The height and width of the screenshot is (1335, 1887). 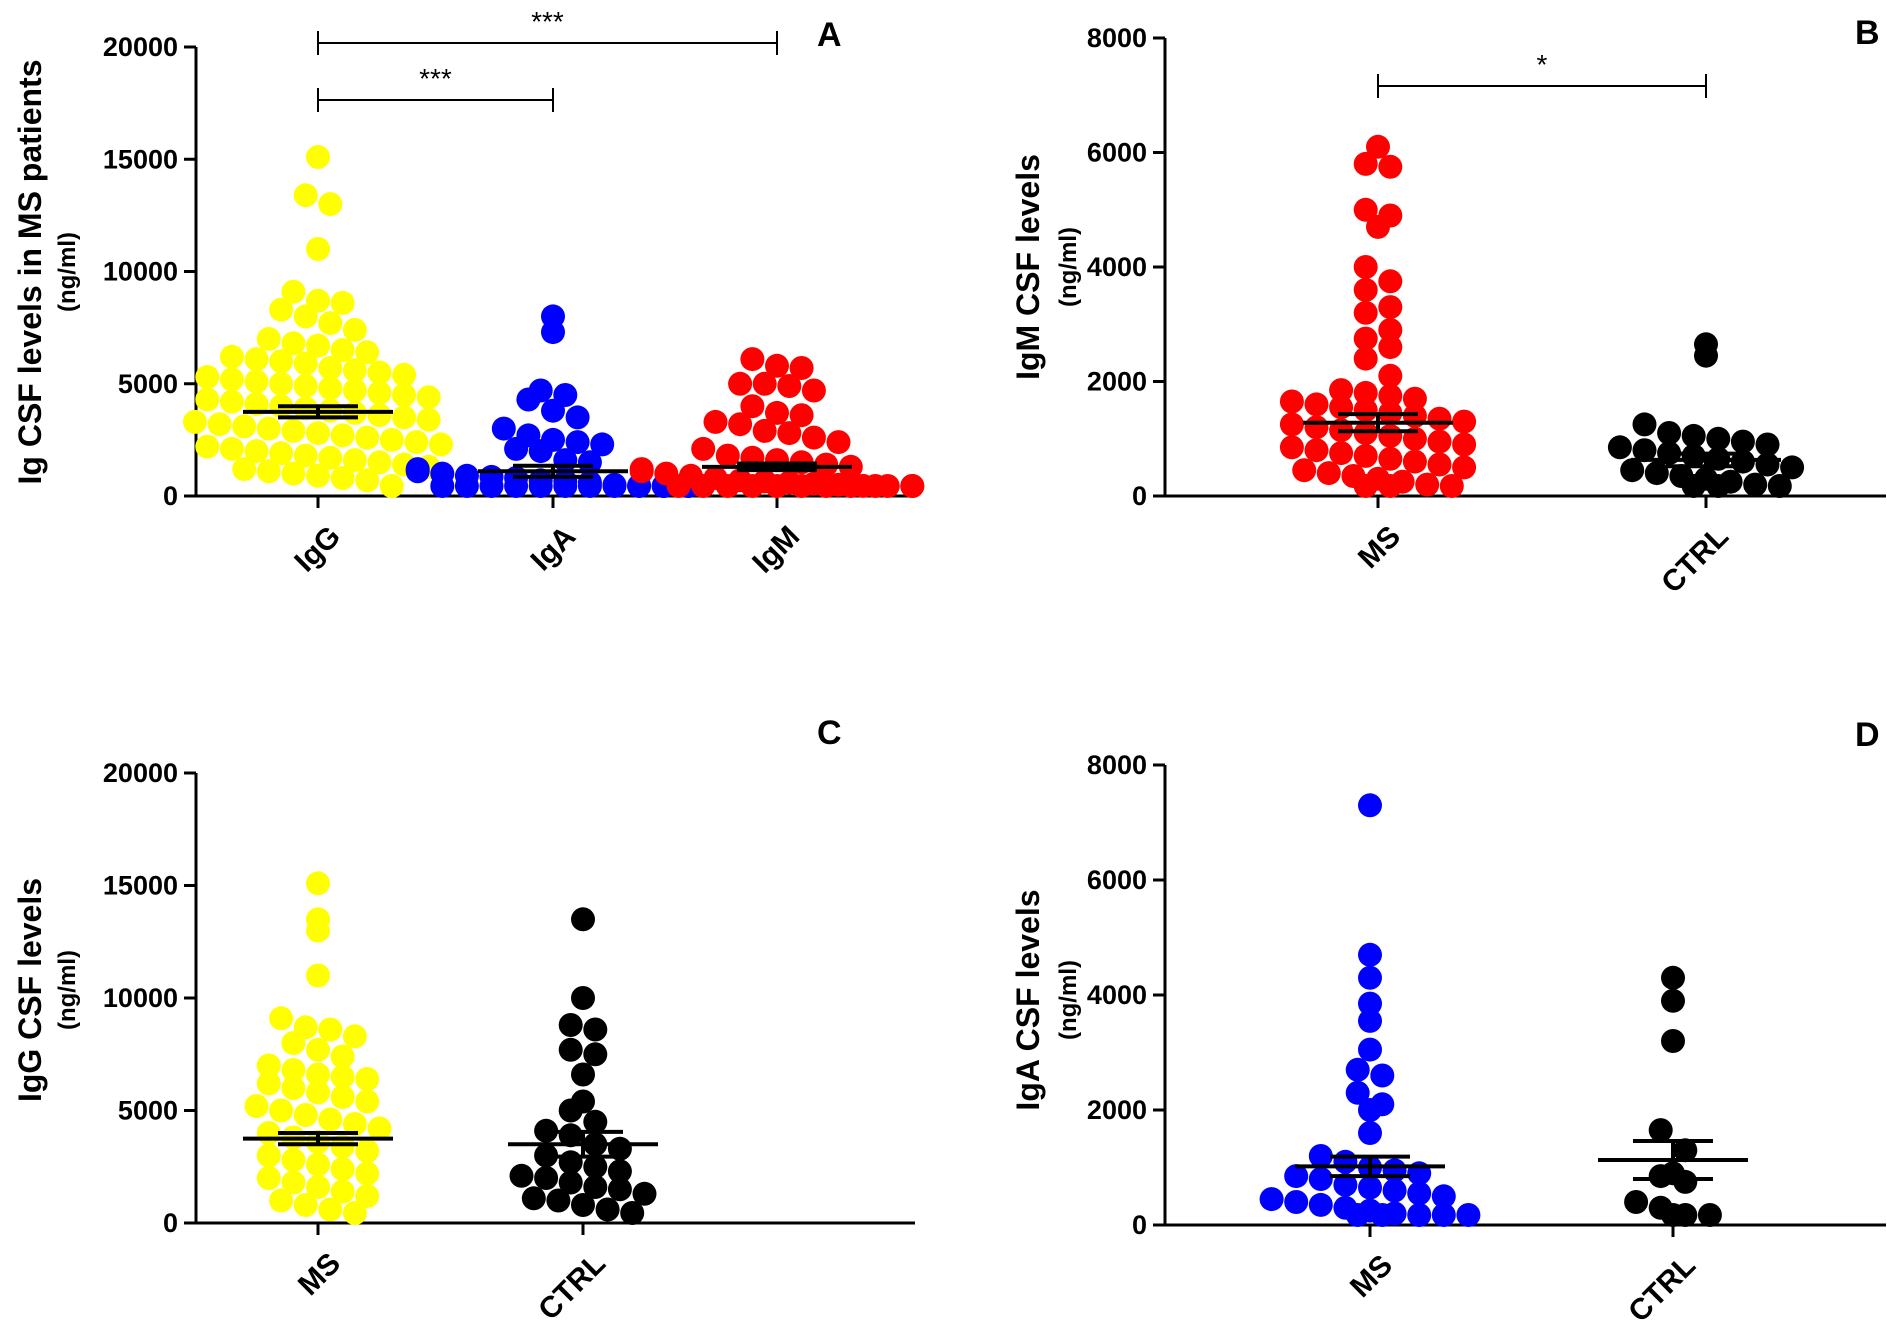 I want to click on y-tick-label: 20000, so click(x=140, y=47).